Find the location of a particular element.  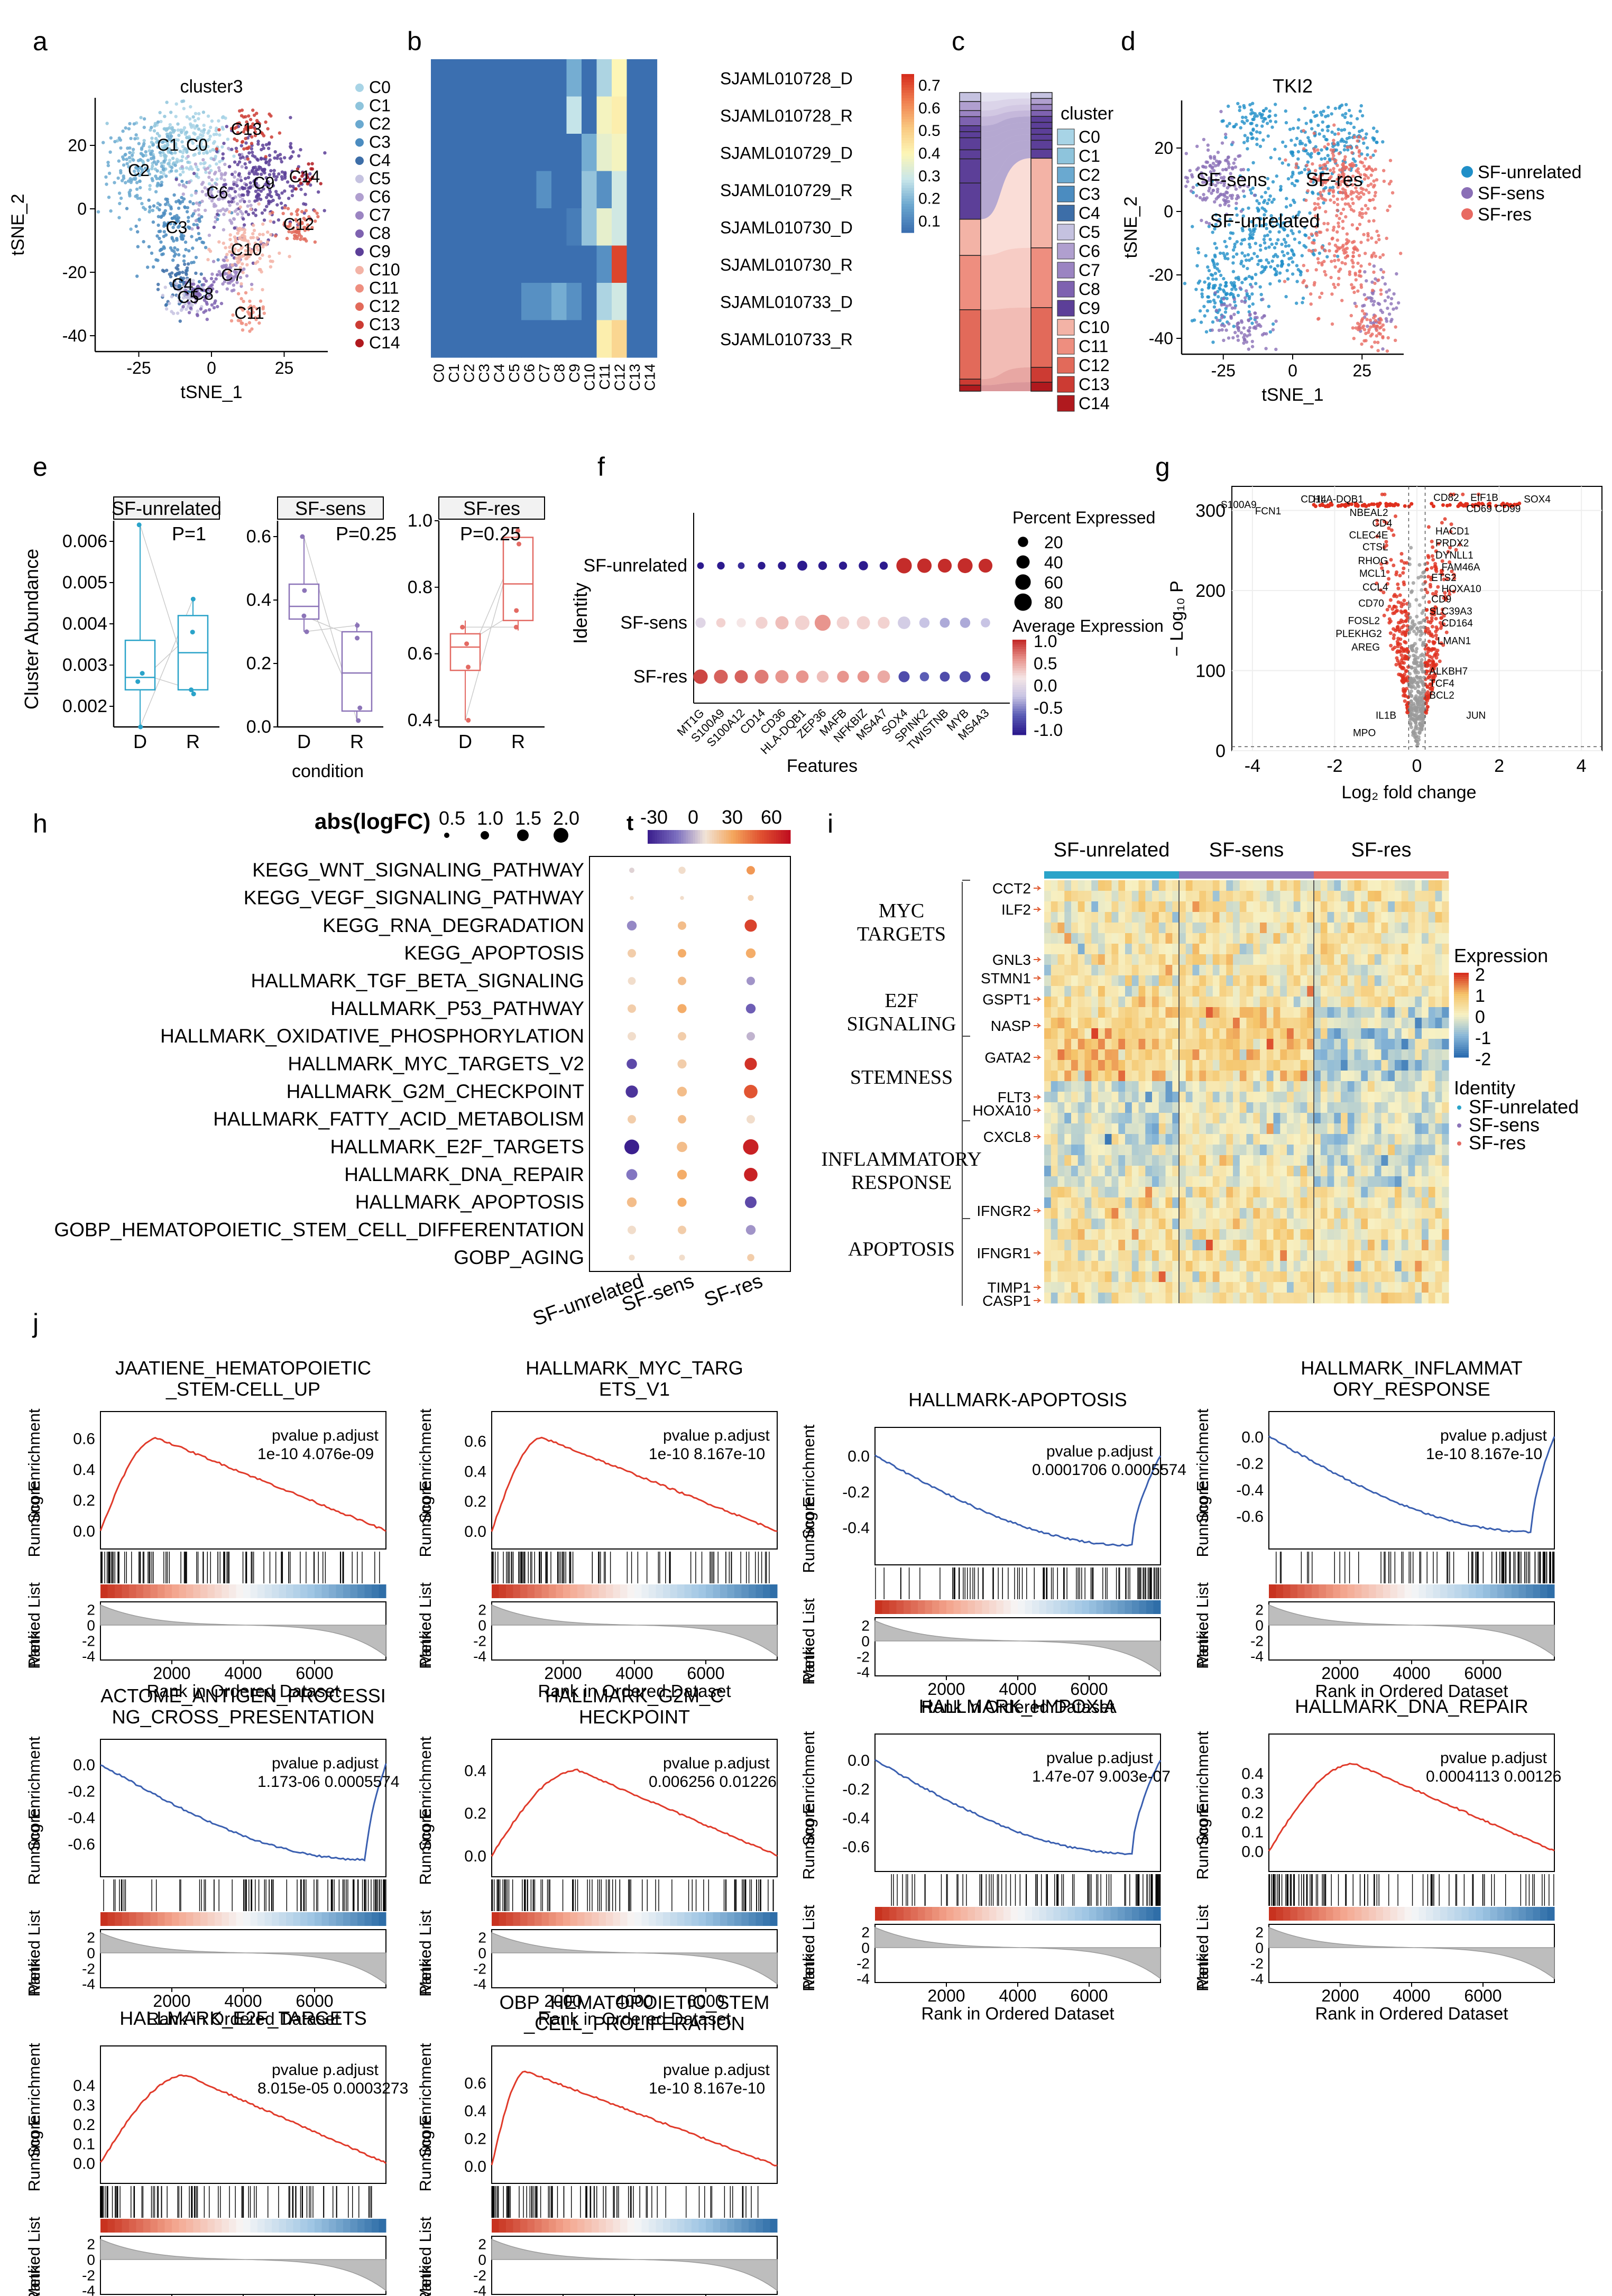

gene-label: FCN1 is located at coordinates (1268, 511).